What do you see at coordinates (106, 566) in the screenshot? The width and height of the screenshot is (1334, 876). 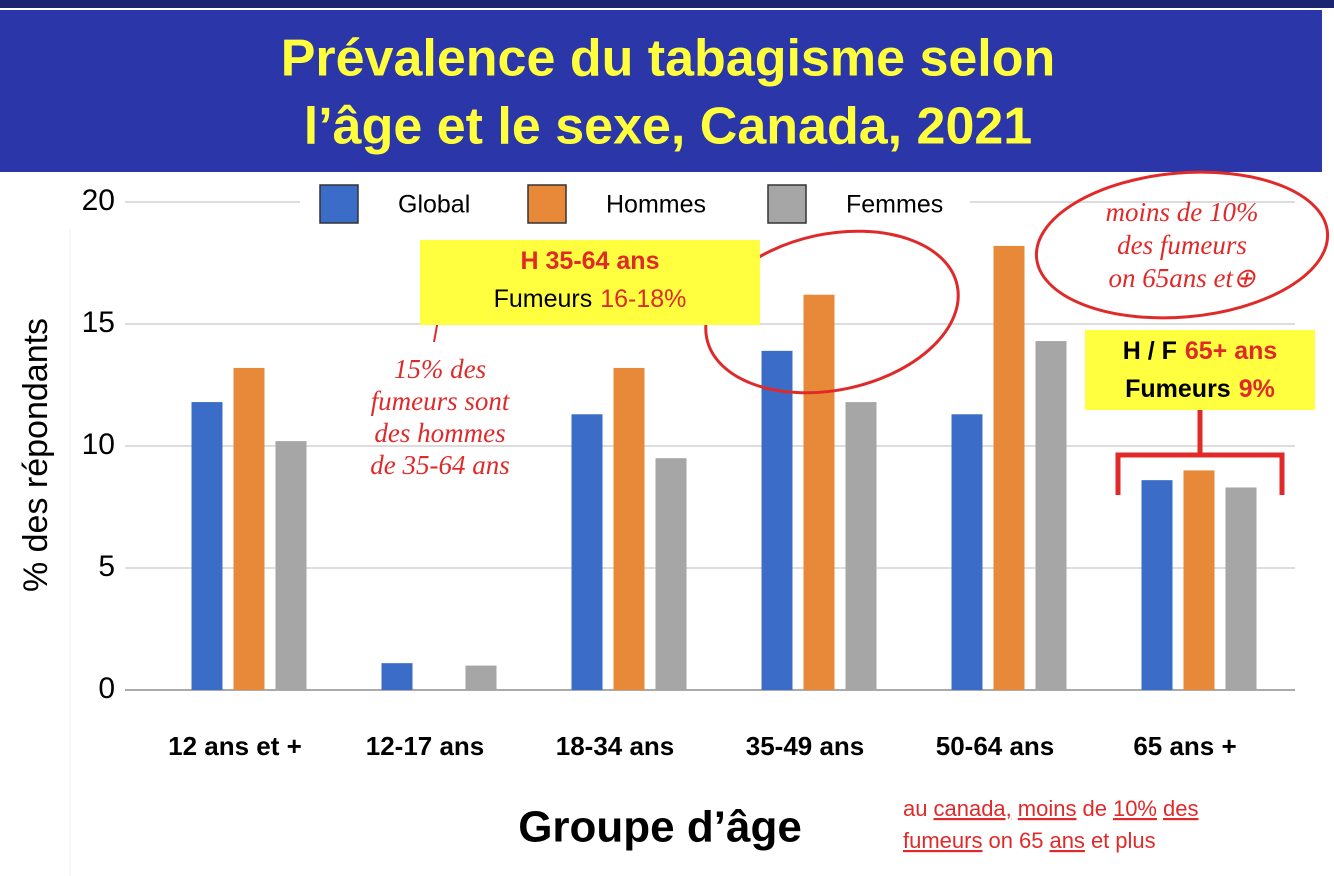 I see `y-tick-label: 5` at bounding box center [106, 566].